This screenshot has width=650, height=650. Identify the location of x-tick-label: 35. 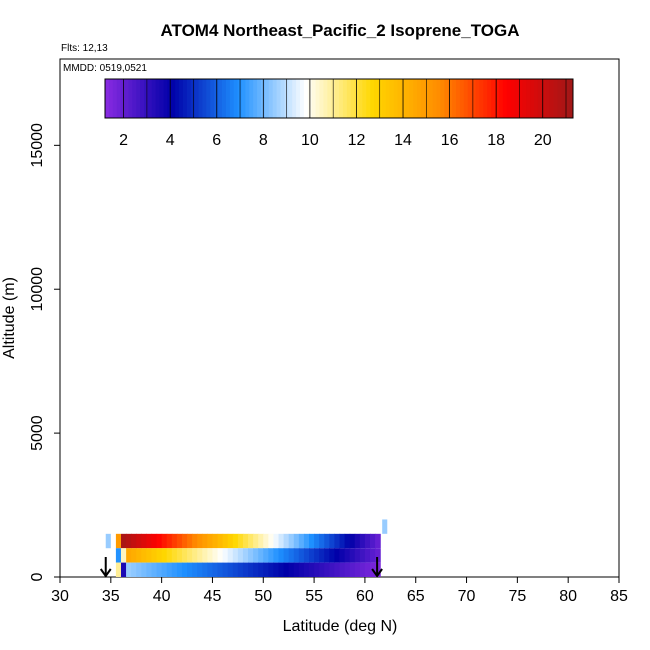
(111, 596).